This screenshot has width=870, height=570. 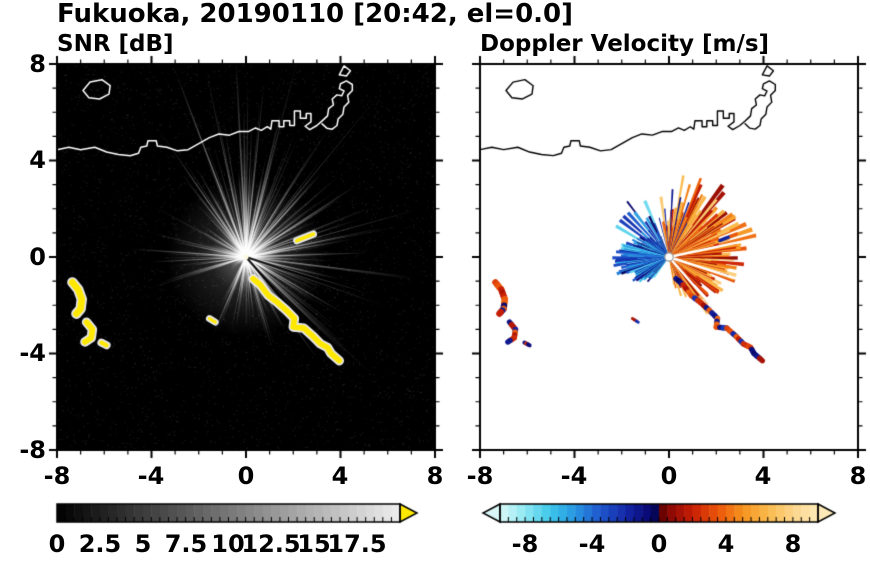 What do you see at coordinates (858, 476) in the screenshot?
I see `vel-xtick-8: 8` at bounding box center [858, 476].